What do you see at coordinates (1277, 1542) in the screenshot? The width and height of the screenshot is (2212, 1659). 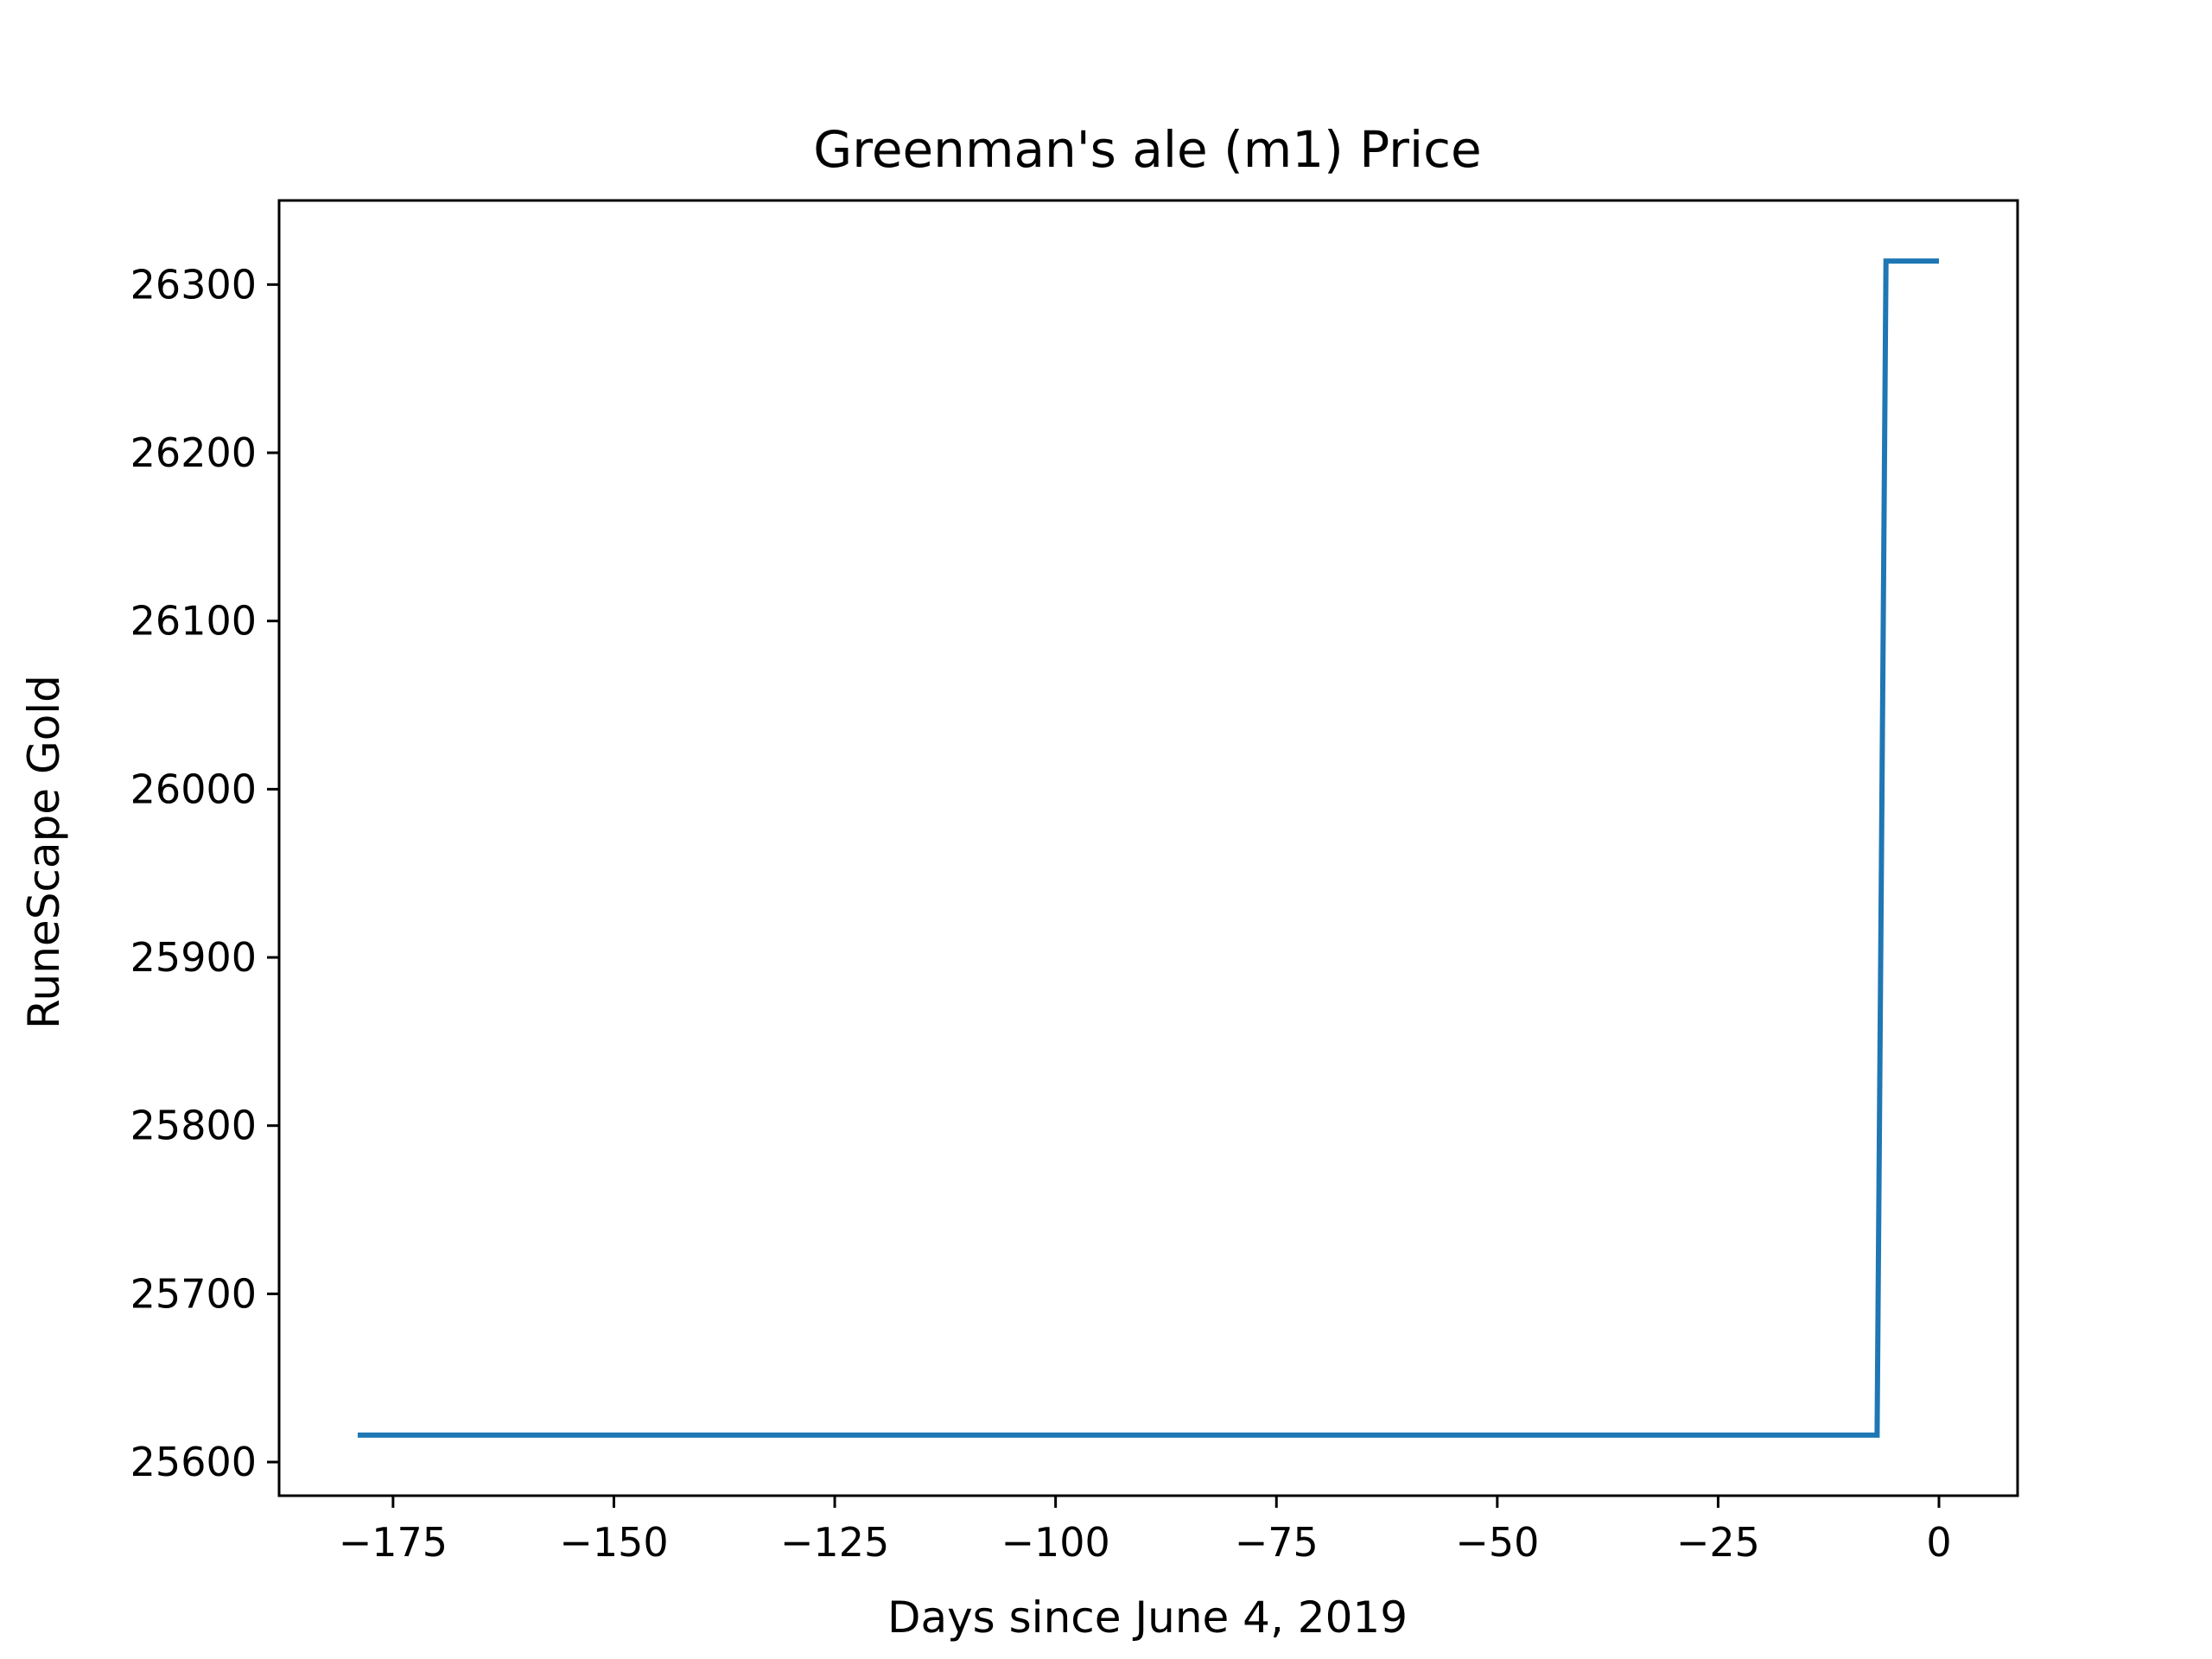 I see `x-tick-label: −75` at bounding box center [1277, 1542].